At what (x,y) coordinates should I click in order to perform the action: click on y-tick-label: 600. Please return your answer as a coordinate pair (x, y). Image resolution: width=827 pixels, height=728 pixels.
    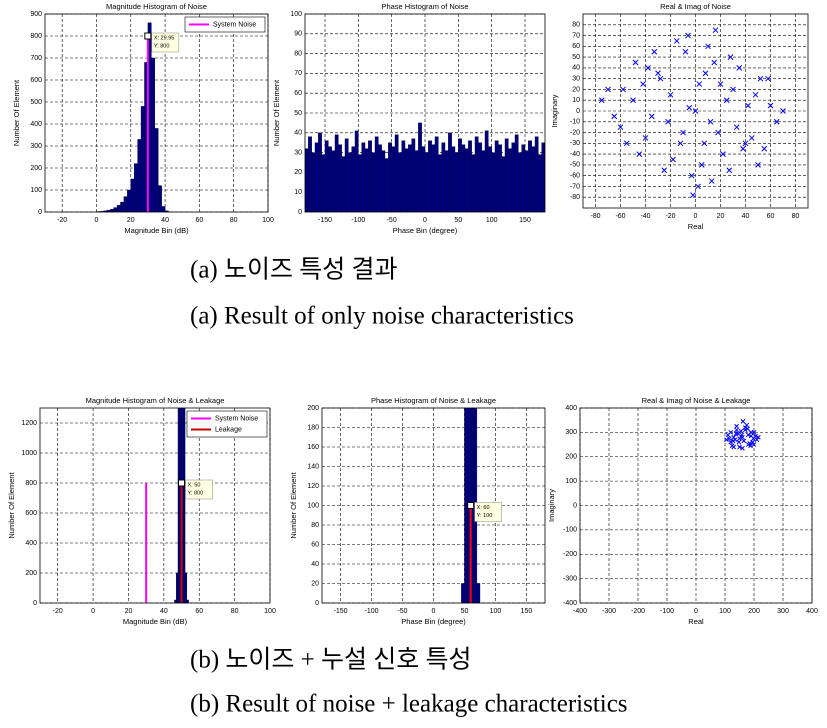
    Looking at the image, I should click on (36, 80).